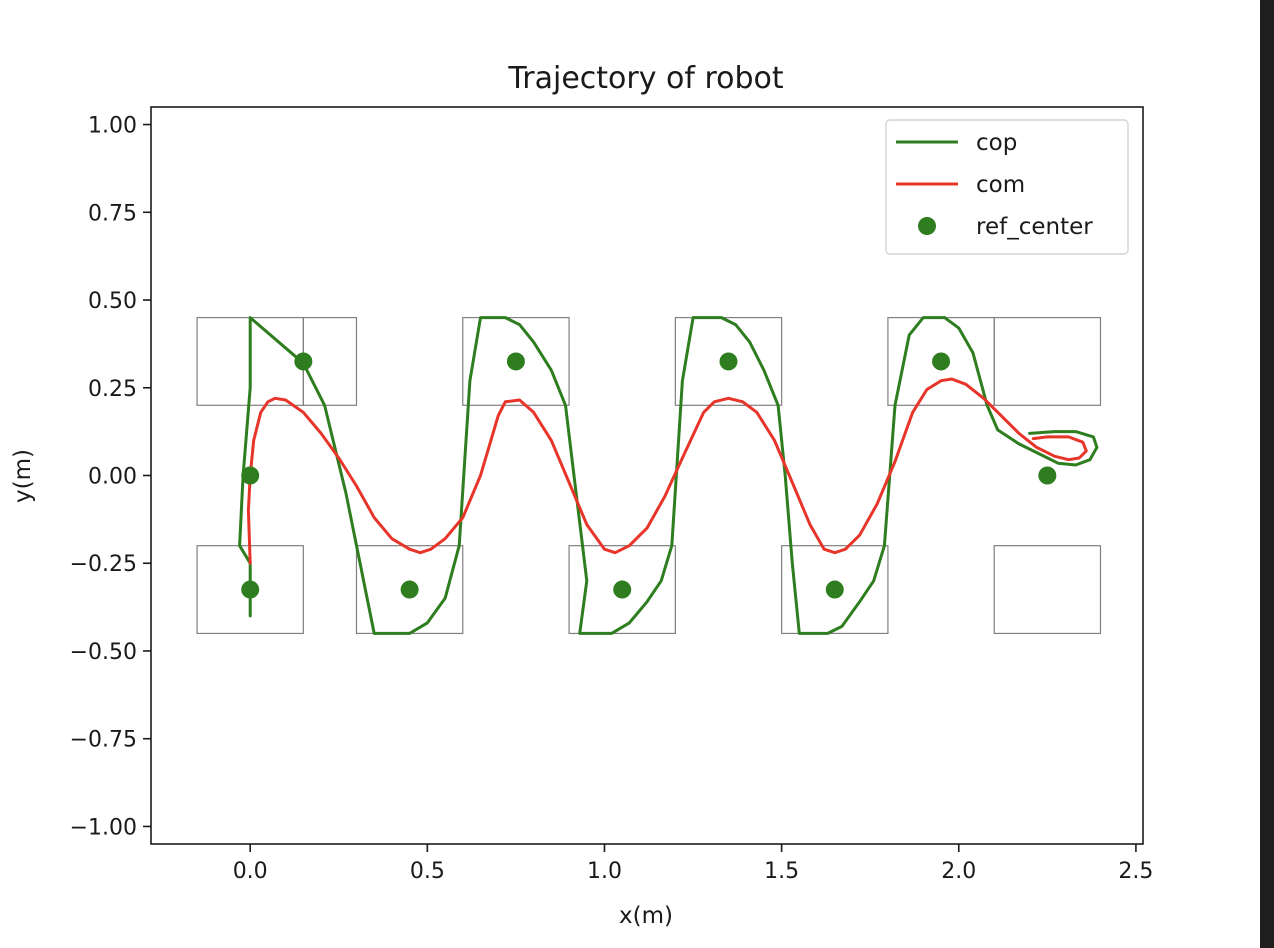 The height and width of the screenshot is (948, 1274). I want to click on x-tick-label-3: 1.5, so click(781, 871).